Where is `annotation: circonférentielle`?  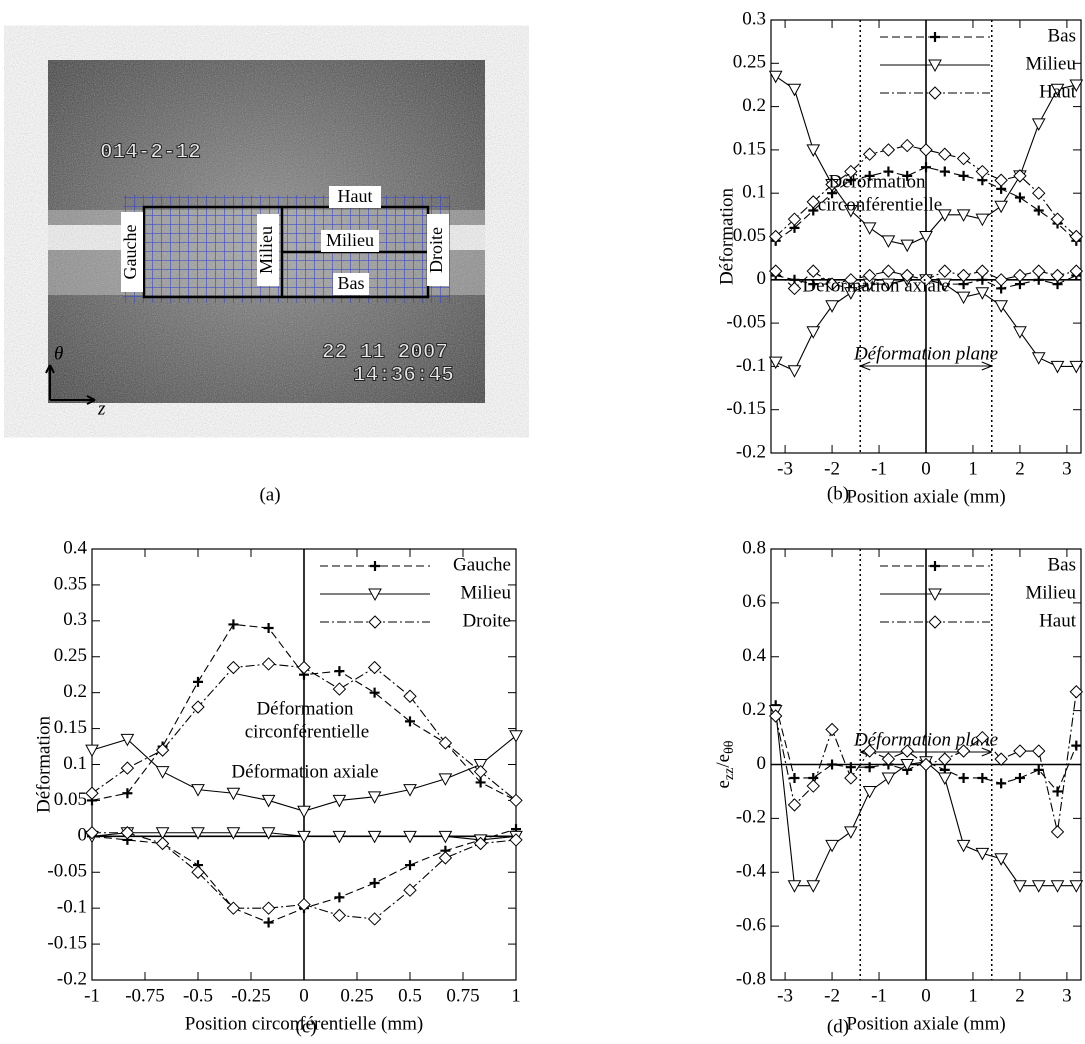
annotation: circonférentielle is located at coordinates (307, 731).